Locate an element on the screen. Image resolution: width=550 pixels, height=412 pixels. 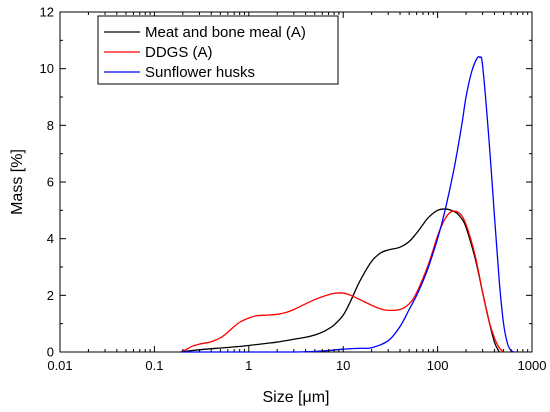
x-tick-label: 0.1 is located at coordinates (154, 365).